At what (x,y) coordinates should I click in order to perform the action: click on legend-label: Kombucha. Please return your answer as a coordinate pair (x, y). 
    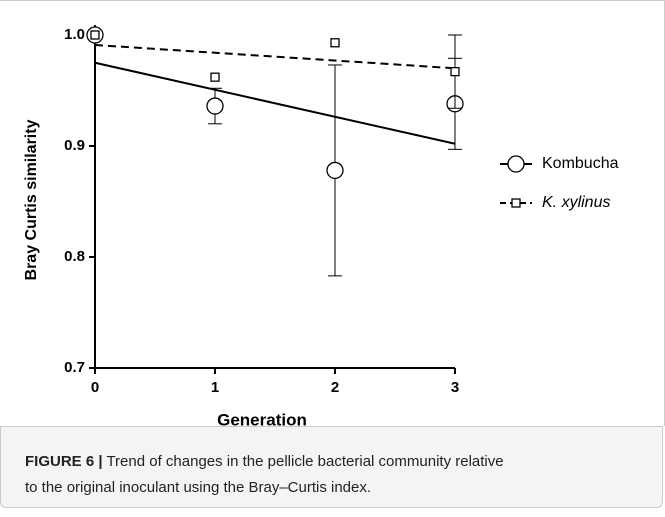
    Looking at the image, I should click on (580, 163).